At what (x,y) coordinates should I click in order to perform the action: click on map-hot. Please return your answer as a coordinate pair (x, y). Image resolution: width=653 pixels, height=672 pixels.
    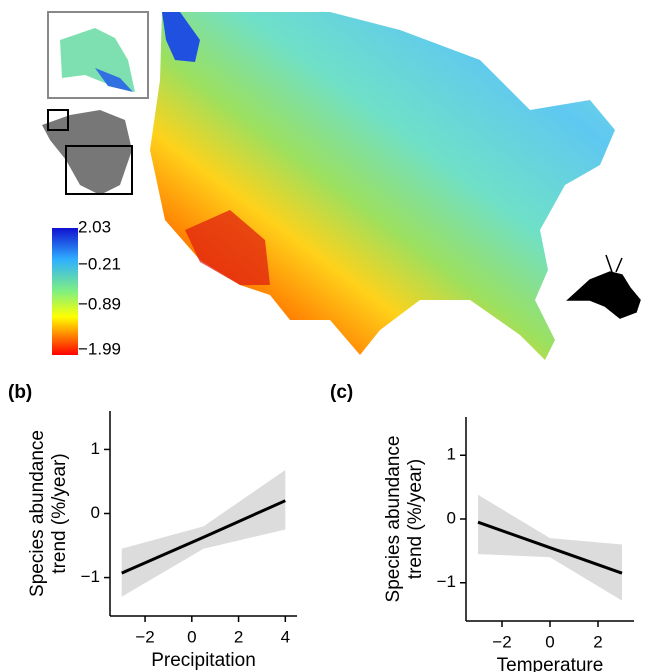
    Looking at the image, I should click on (227, 247).